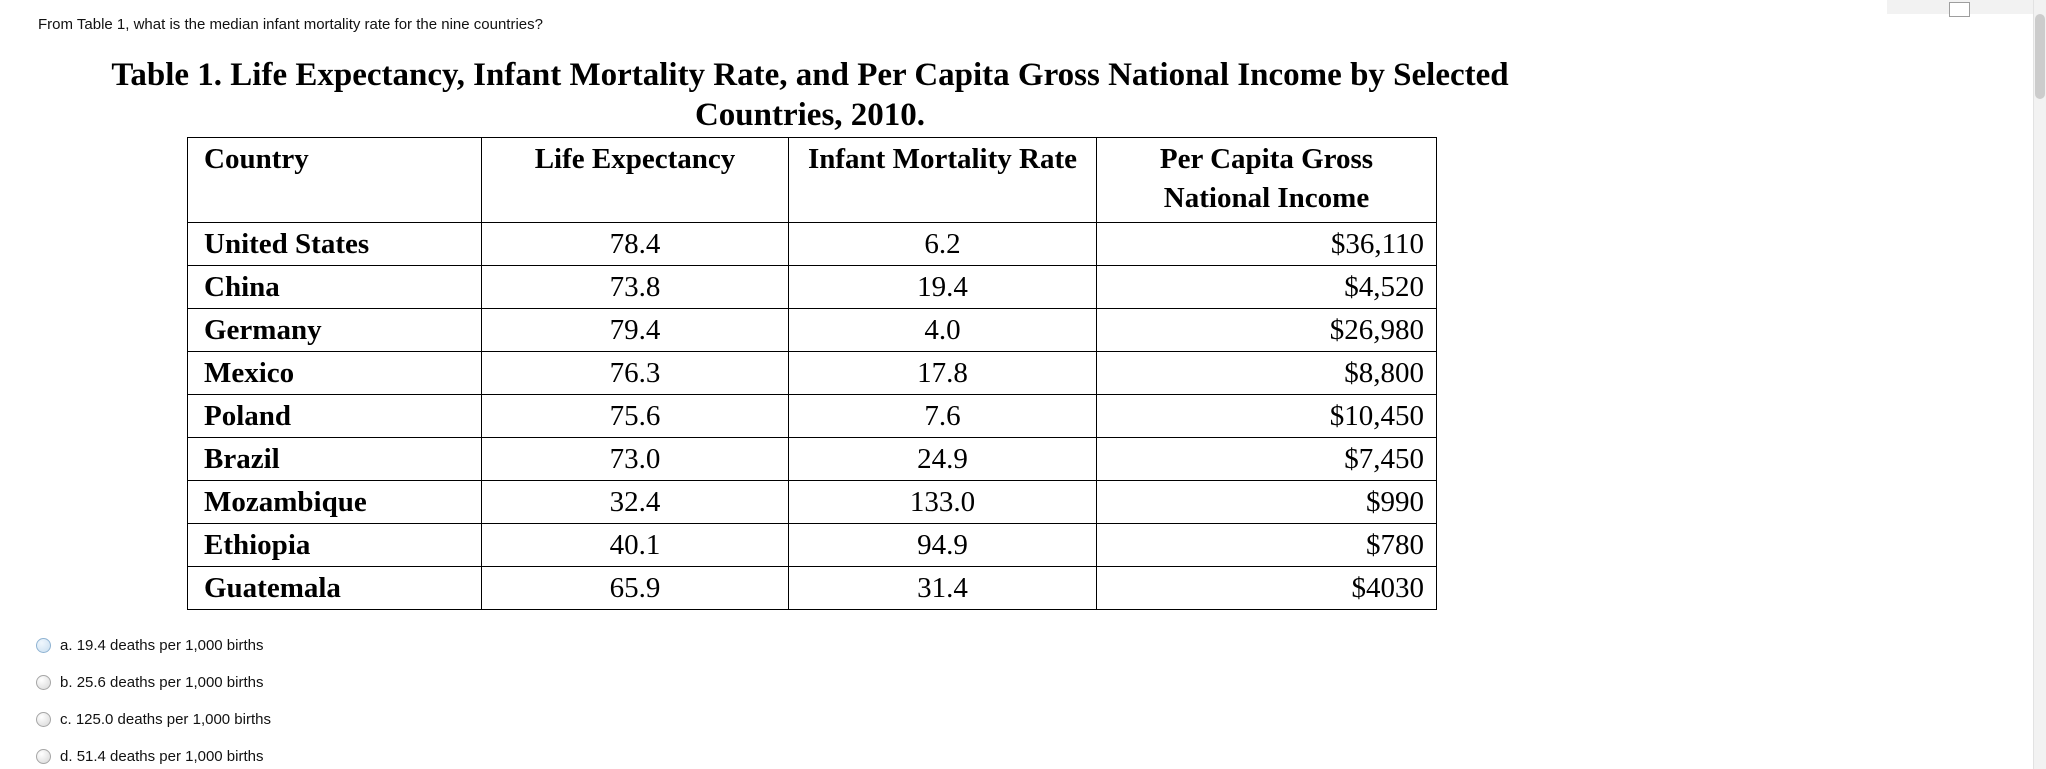  Describe the element at coordinates (170, 645) in the screenshot. I see `answer-option-text: 19.4 deaths per 1,000 births` at that location.